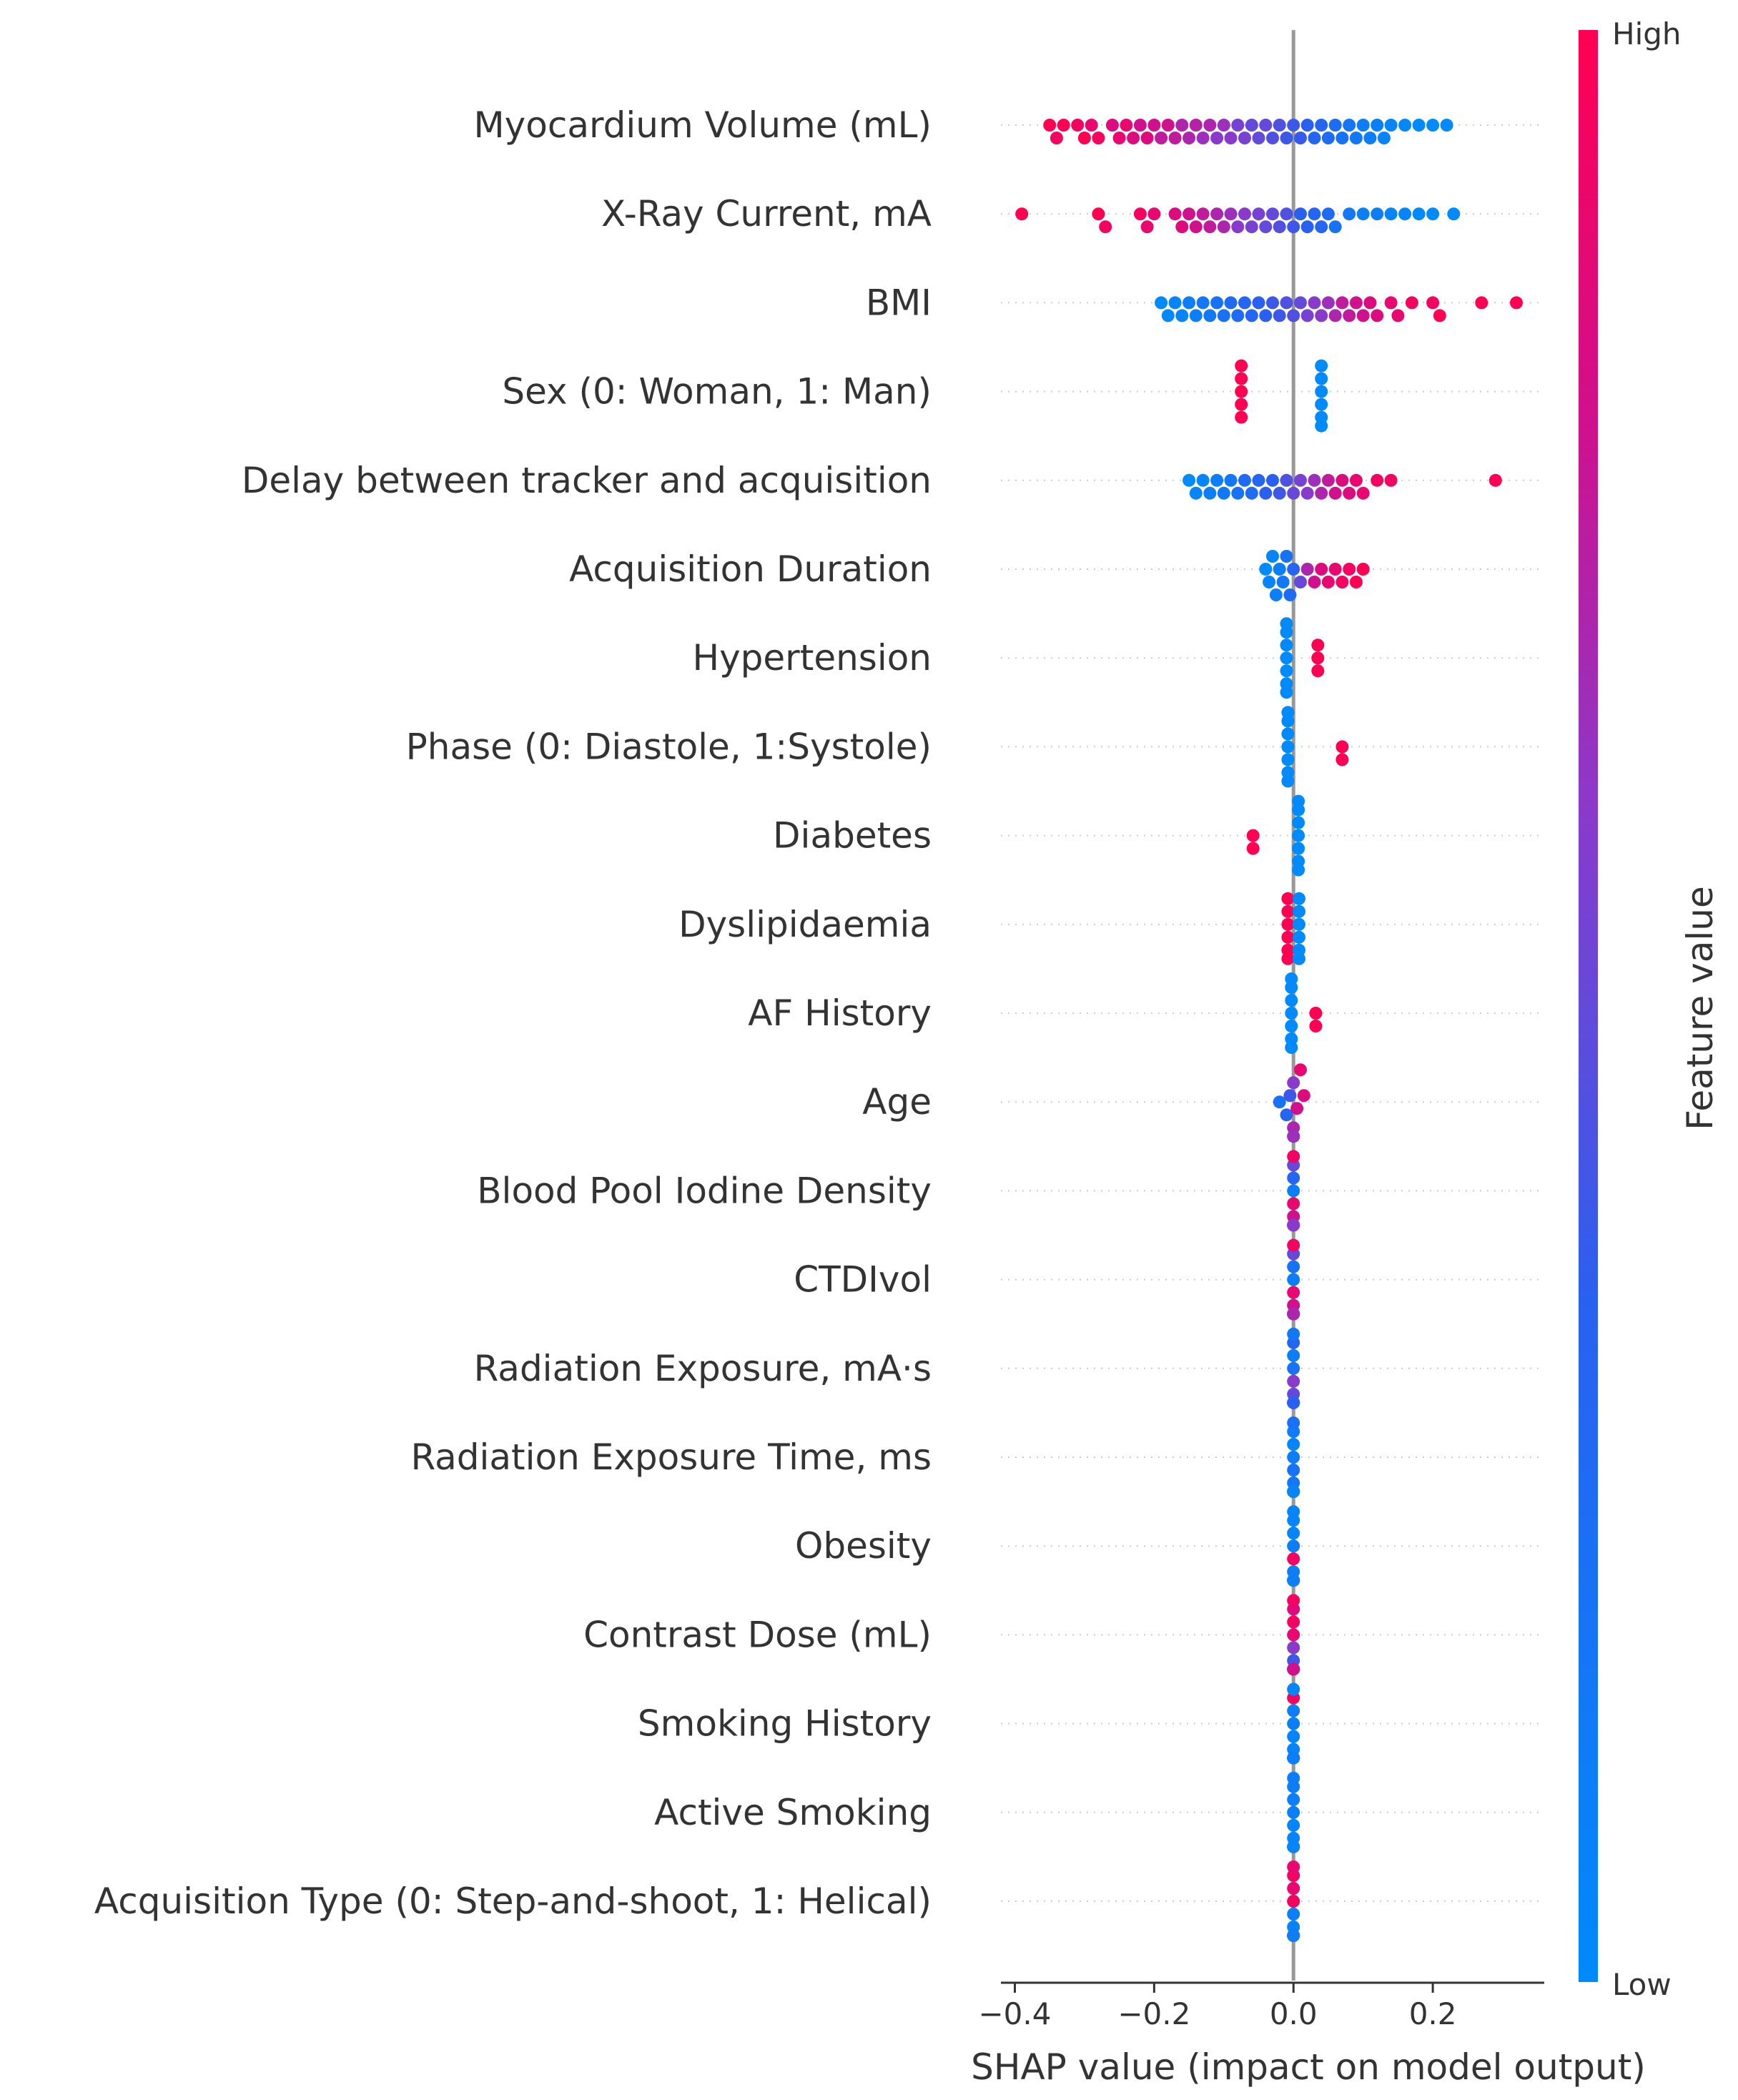 This screenshot has width=1738, height=2100. What do you see at coordinates (1647, 33) in the screenshot?
I see `colorbar-high-label: High` at bounding box center [1647, 33].